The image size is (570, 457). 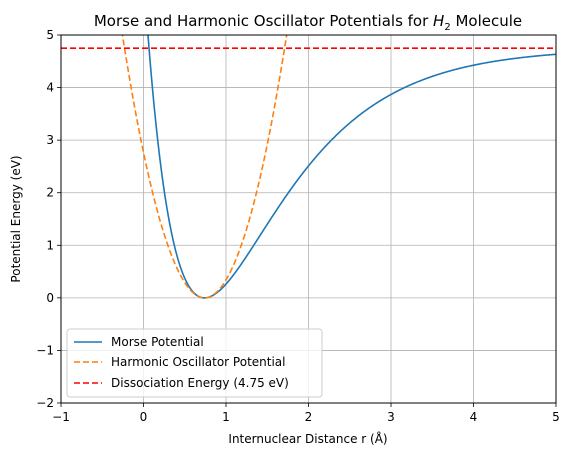 I want to click on x-tick-label: 4, so click(x=474, y=417).